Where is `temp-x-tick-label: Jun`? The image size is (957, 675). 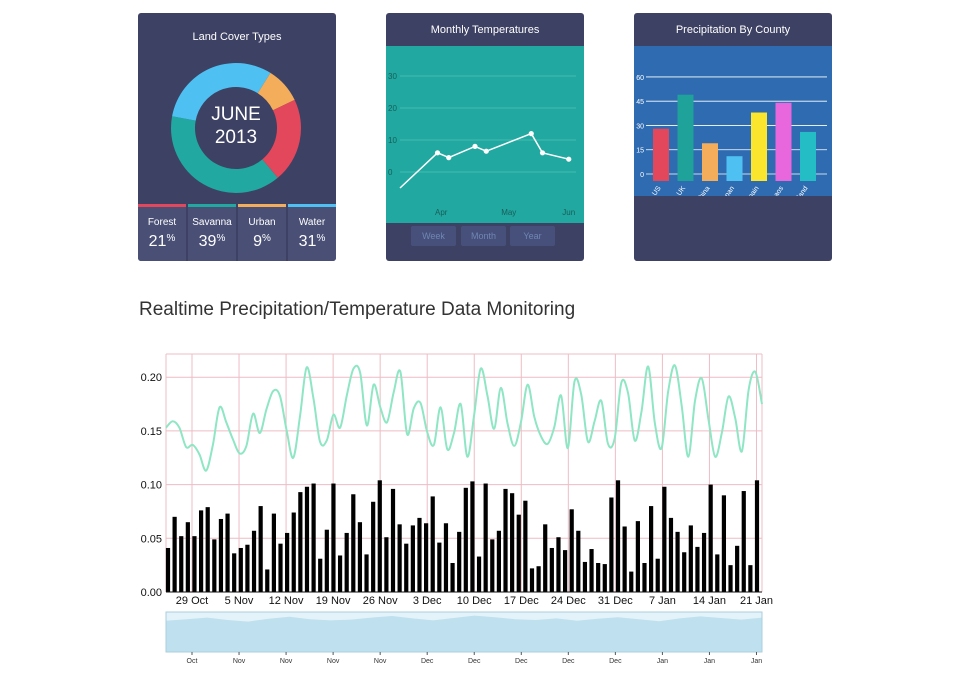
temp-x-tick-label: Jun is located at coordinates (568, 212).